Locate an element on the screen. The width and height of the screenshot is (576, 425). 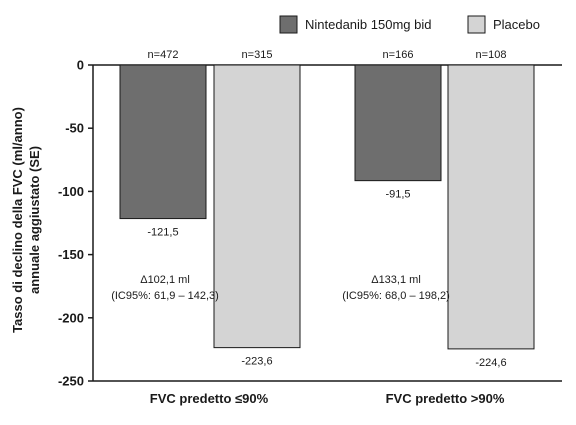
y-tick-label: 0 is located at coordinates (80, 65).